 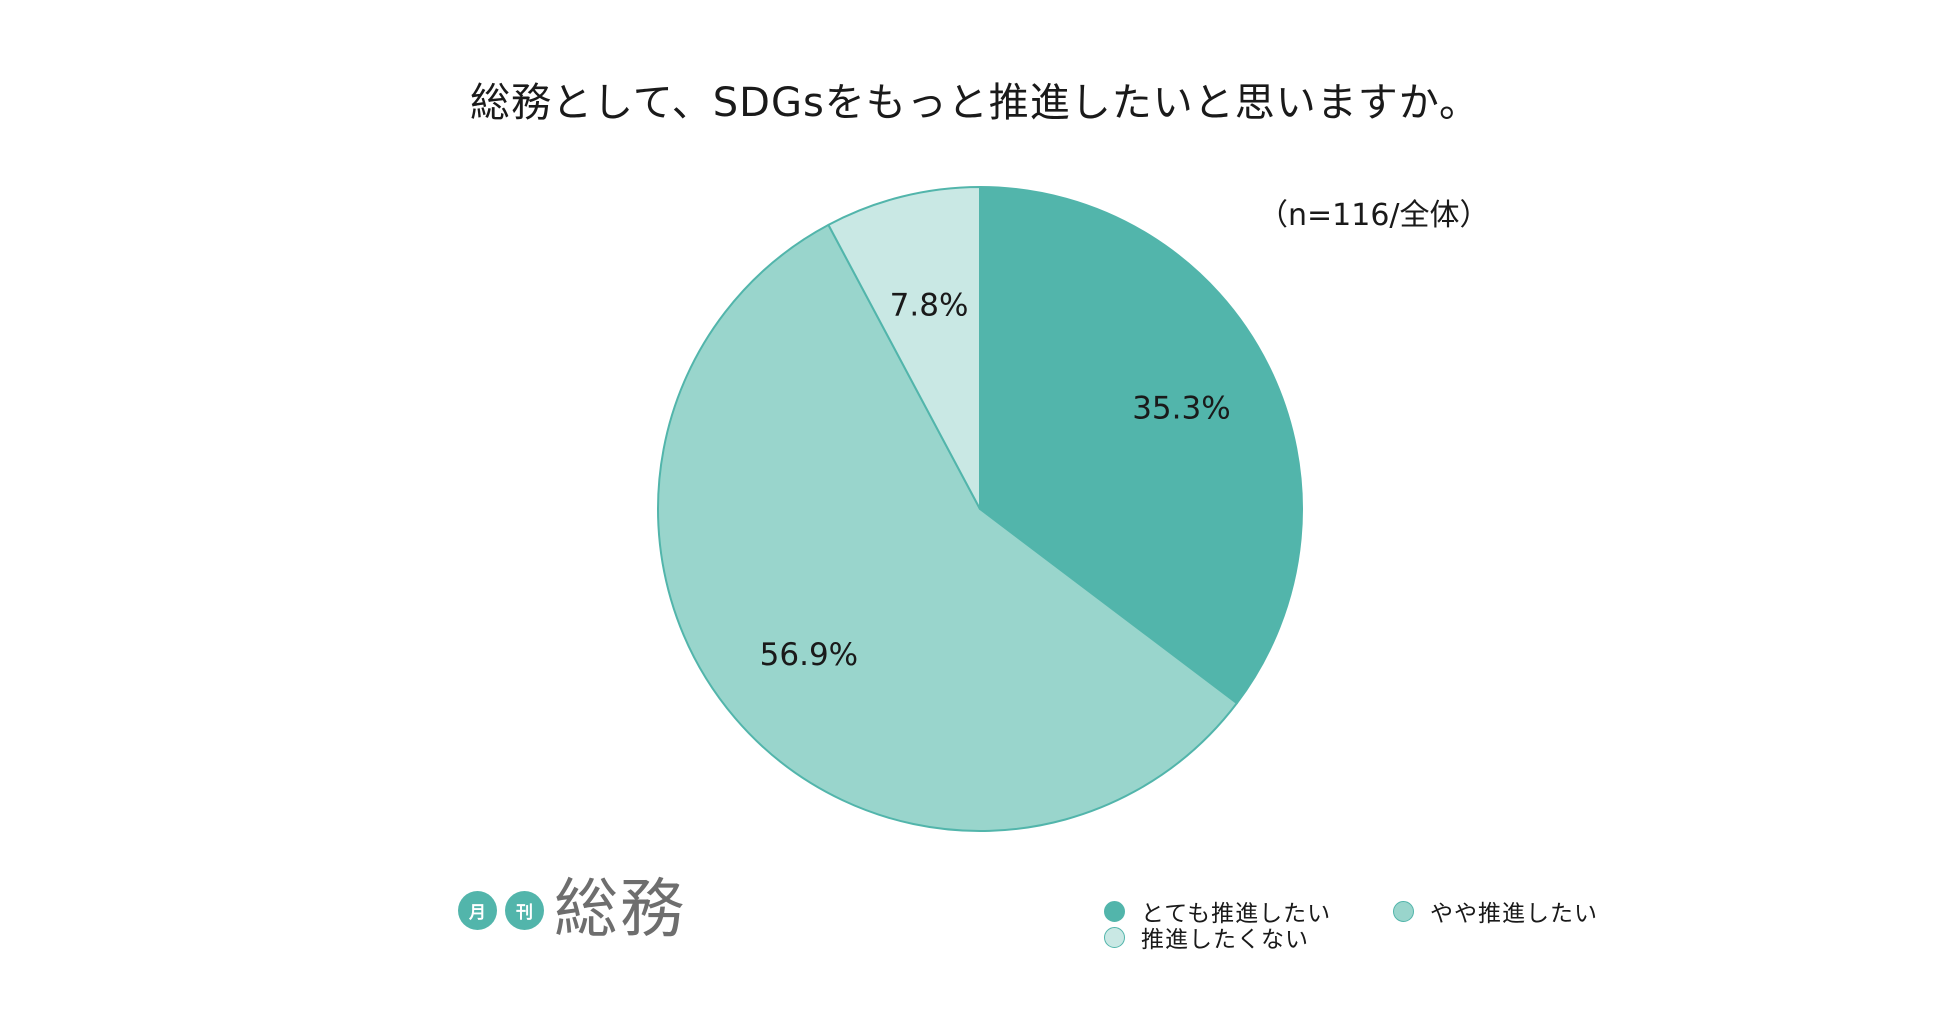 I want to click on sample-size-note: （n=116/全体）, so click(x=1374, y=215).